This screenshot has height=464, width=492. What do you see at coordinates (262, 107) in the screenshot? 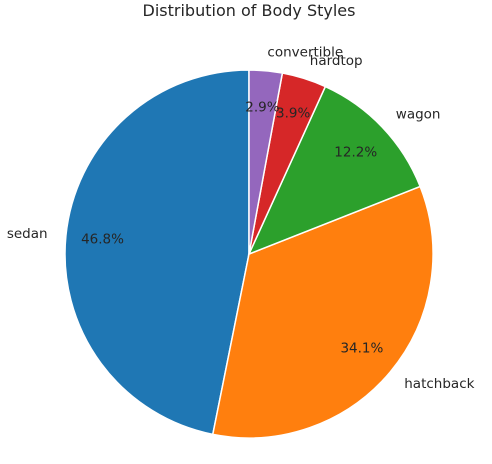
I see `pct-label-convertible: 2.9%` at bounding box center [262, 107].